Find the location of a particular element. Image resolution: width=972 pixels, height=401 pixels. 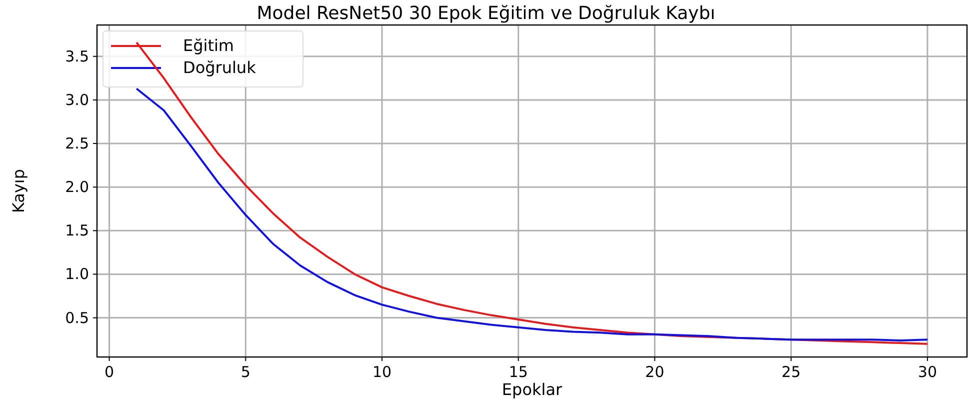

x-tick-label: 30 is located at coordinates (927, 372).